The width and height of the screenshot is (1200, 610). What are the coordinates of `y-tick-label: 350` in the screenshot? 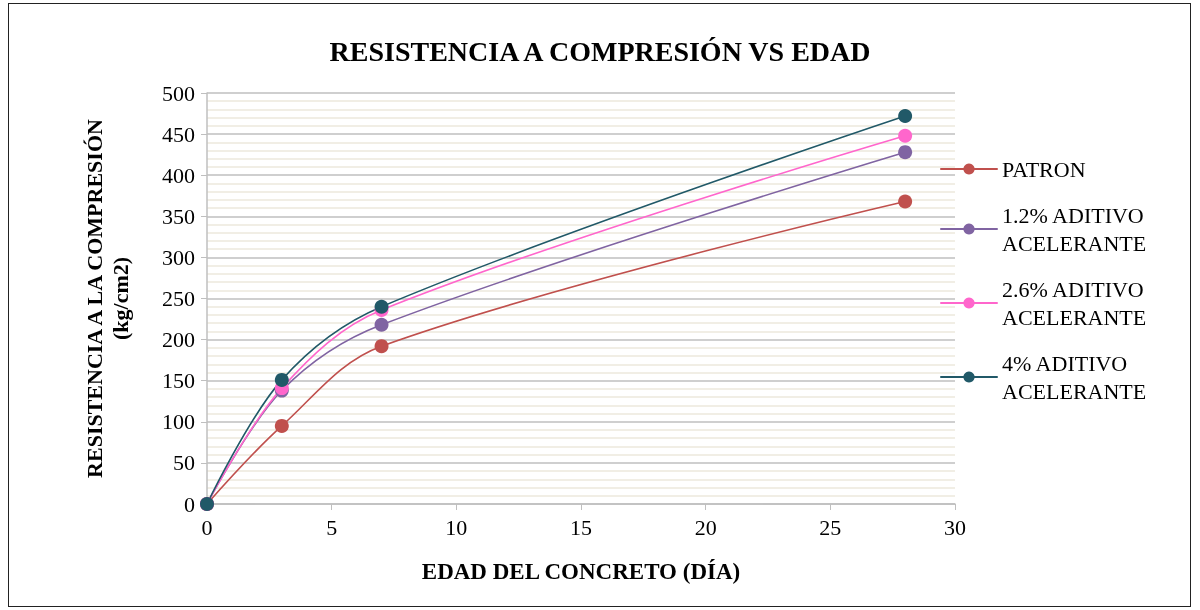 It's located at (178, 216).